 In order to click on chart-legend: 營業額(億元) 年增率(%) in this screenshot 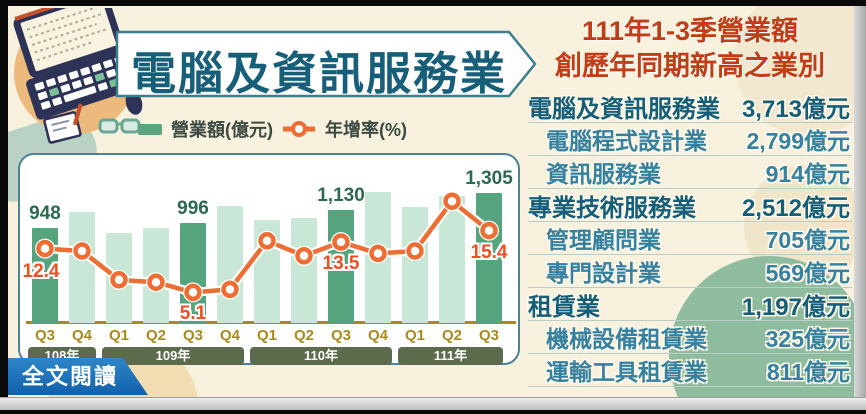, I will do `click(272, 129)`.